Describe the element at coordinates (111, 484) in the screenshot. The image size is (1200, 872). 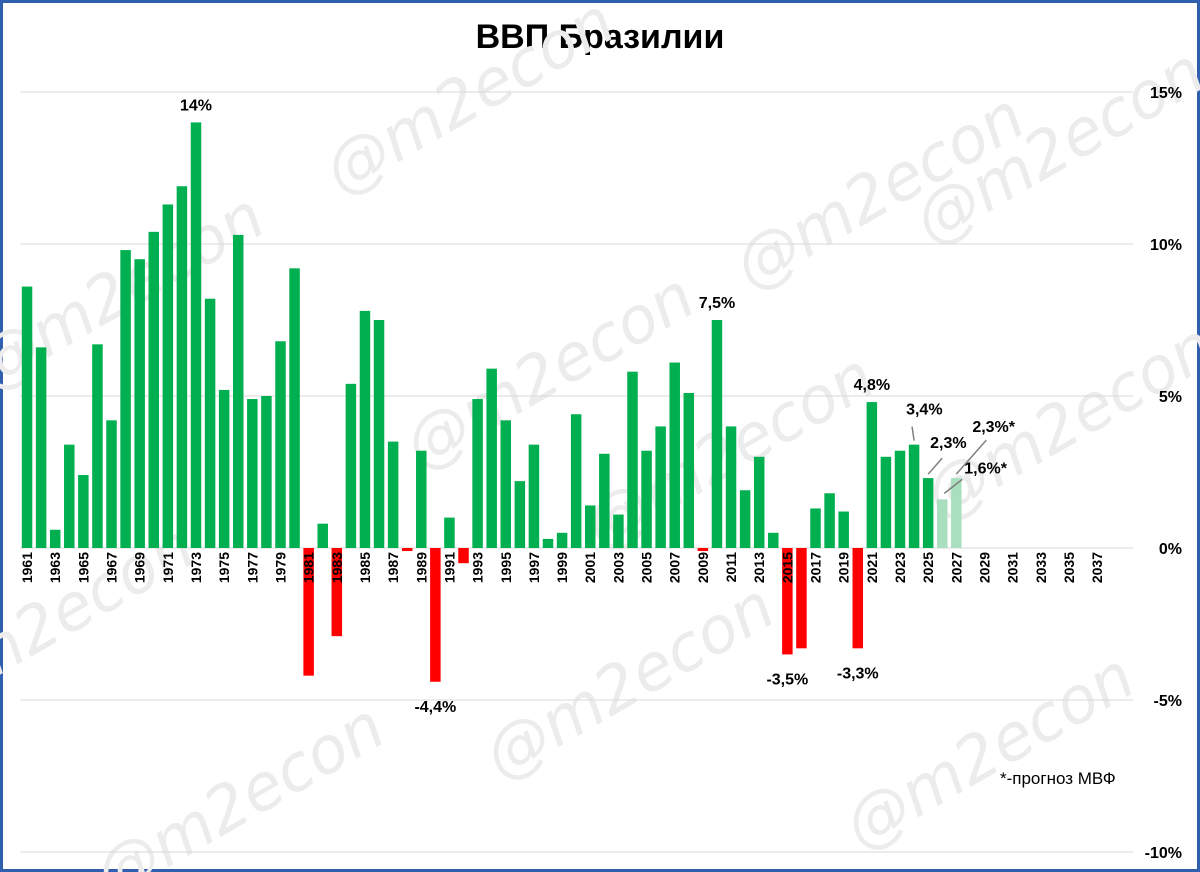
I see `bar-1967` at that location.